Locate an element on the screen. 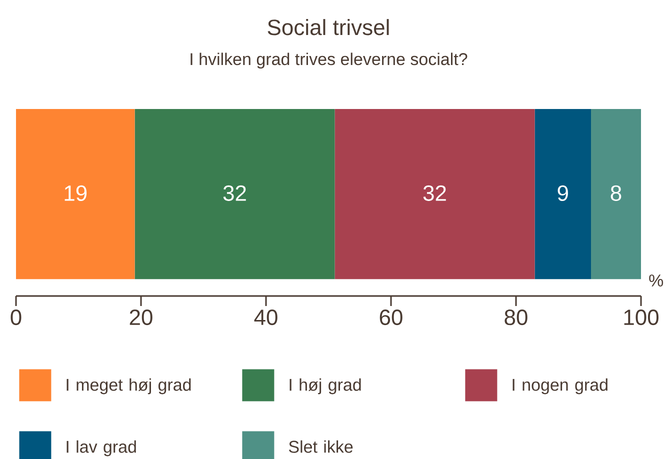  data-label: 8 is located at coordinates (616, 193).